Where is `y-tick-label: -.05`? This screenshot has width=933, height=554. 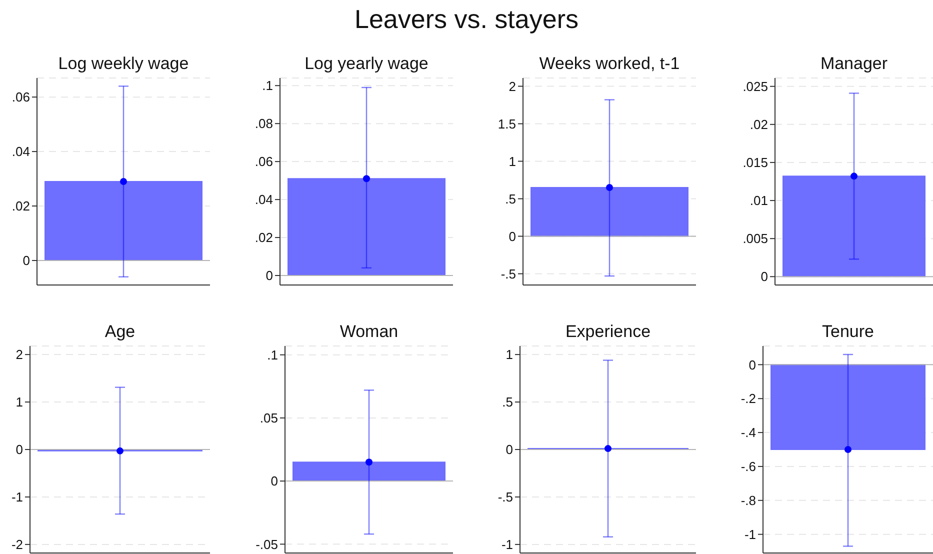
y-tick-label: -.05 is located at coordinates (267, 544).